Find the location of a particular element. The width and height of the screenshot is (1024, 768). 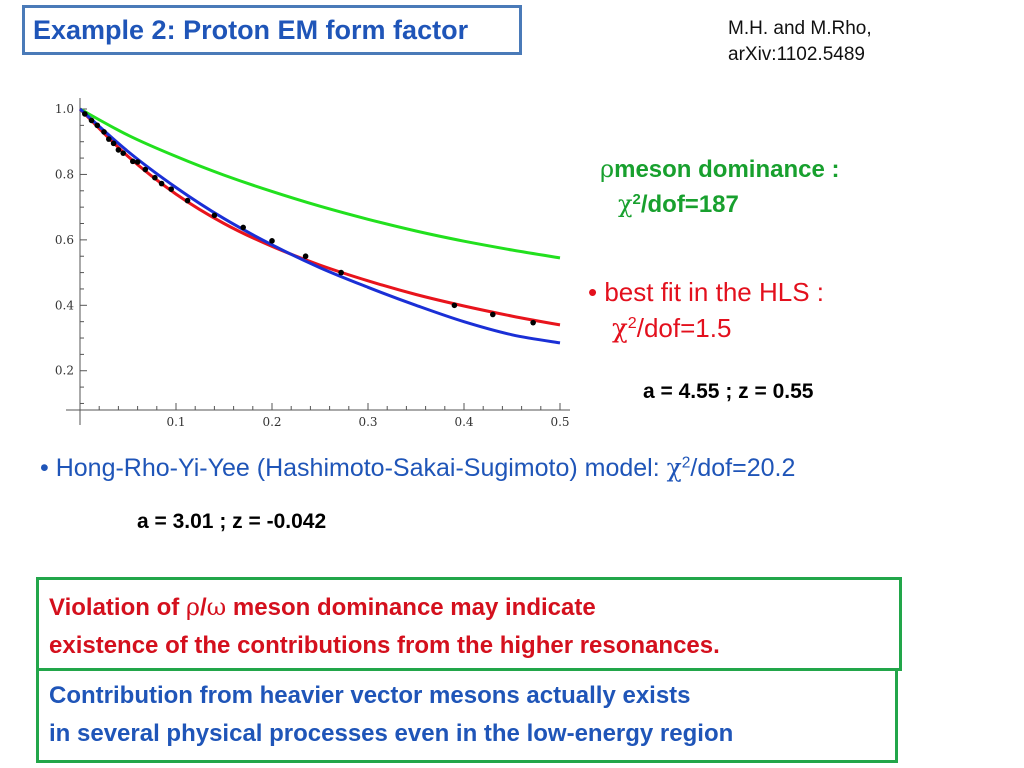

rho-dominance-label: ρmeson dominance : χ2/dof=187 is located at coordinates (719, 187).